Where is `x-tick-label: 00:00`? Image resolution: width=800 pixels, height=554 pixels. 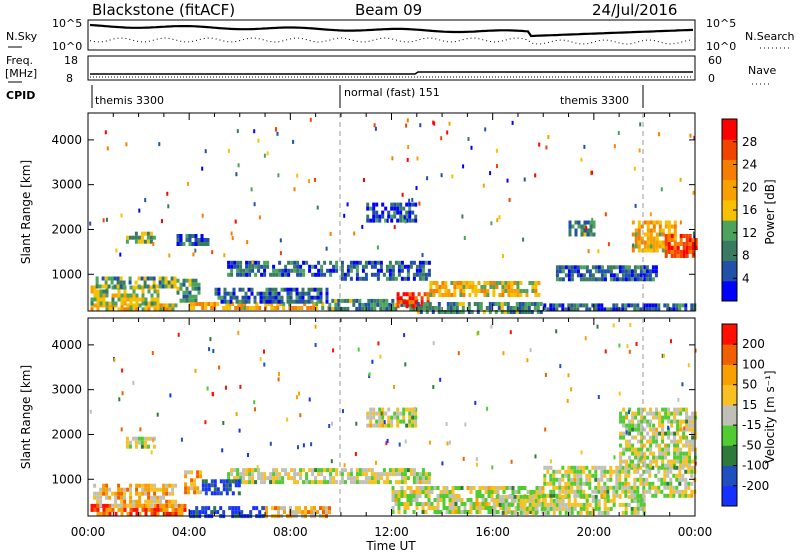 x-tick-label: 00:00 is located at coordinates (88, 532).